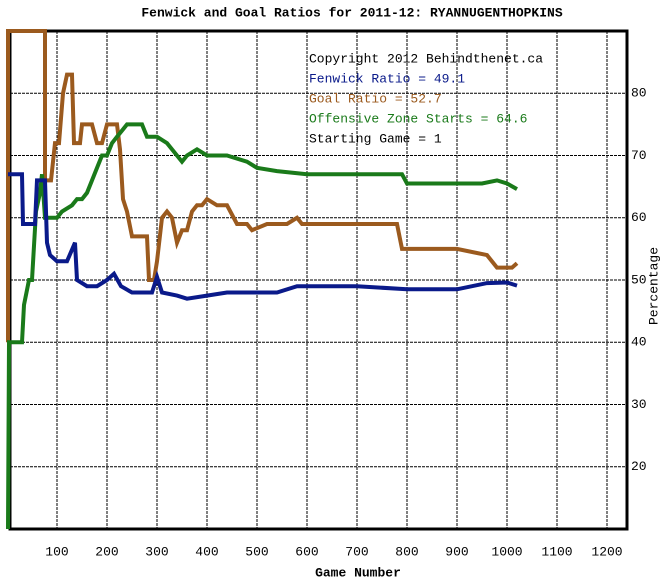  What do you see at coordinates (375, 98) in the screenshot?
I see `annotation: Goal Ratio = 52.7` at bounding box center [375, 98].